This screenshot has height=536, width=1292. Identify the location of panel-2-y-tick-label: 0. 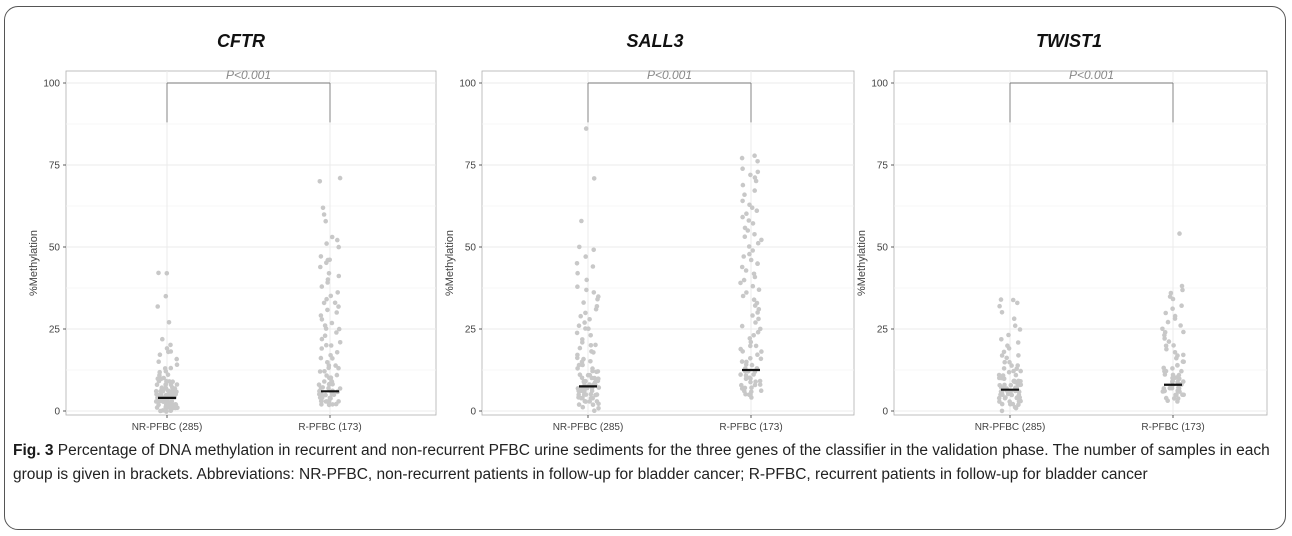
(885, 412).